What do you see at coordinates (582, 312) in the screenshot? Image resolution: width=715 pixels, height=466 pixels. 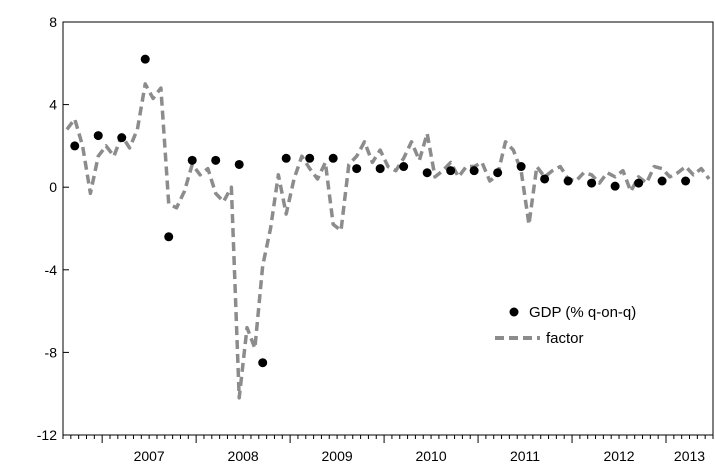 I see `legend-gdp-label: GDP (% q-on-q)` at bounding box center [582, 312].